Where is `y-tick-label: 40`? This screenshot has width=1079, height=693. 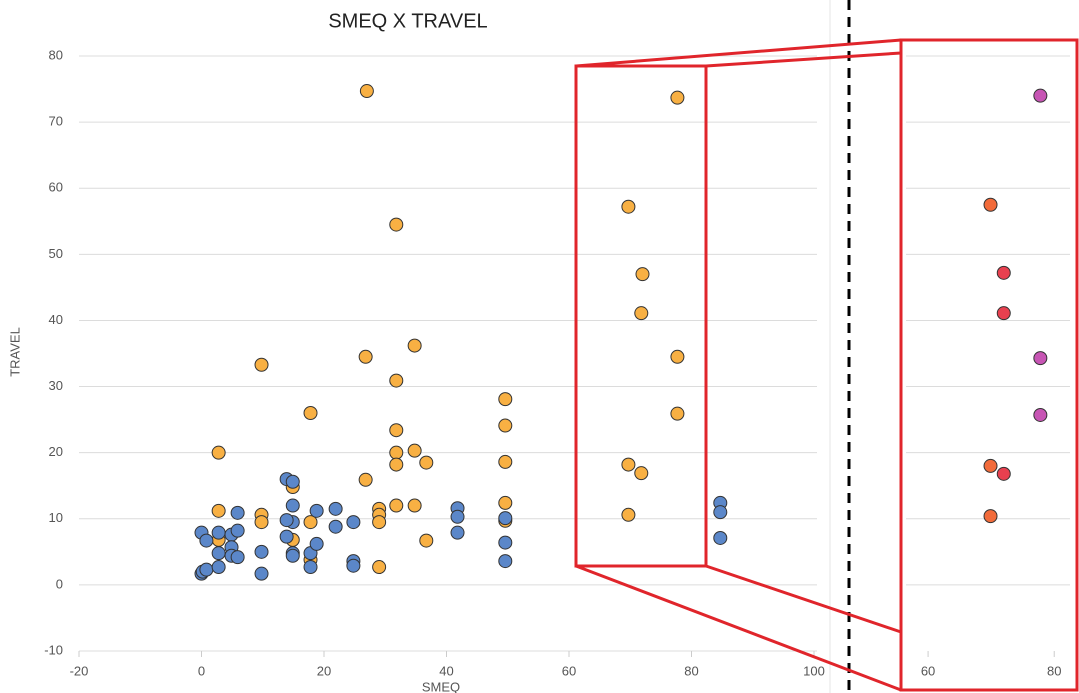
y-tick-label: 40 is located at coordinates (56, 319).